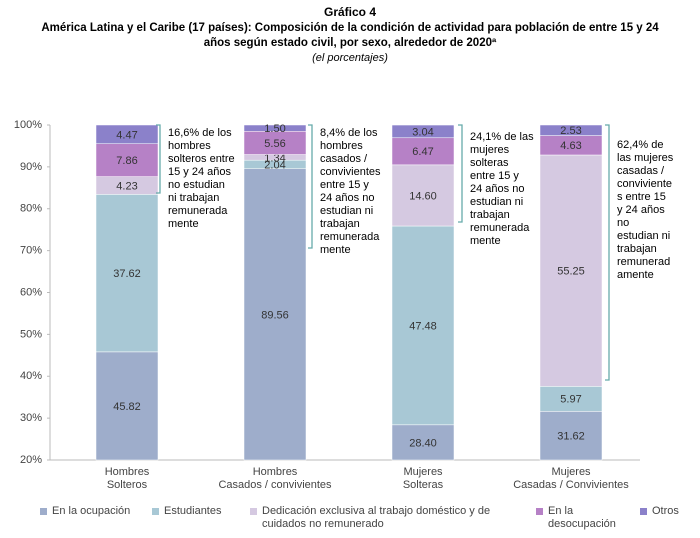 The image size is (700, 538). I want to click on value-label: 2.04, so click(274, 165).